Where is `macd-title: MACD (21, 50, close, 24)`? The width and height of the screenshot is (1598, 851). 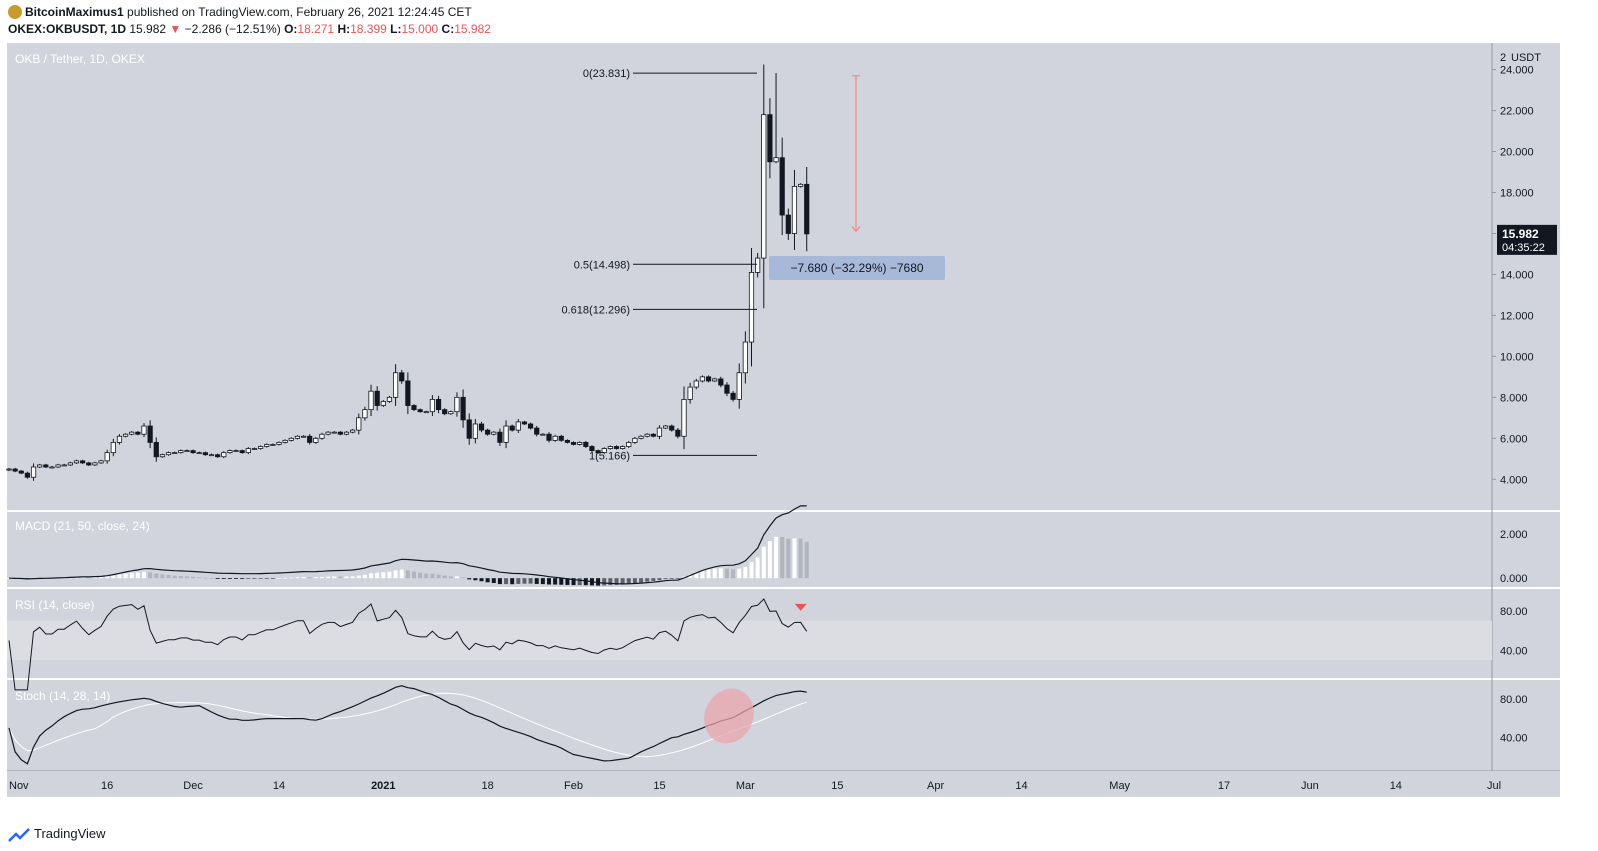
macd-title: MACD (21, 50, close, 24) is located at coordinates (82, 526).